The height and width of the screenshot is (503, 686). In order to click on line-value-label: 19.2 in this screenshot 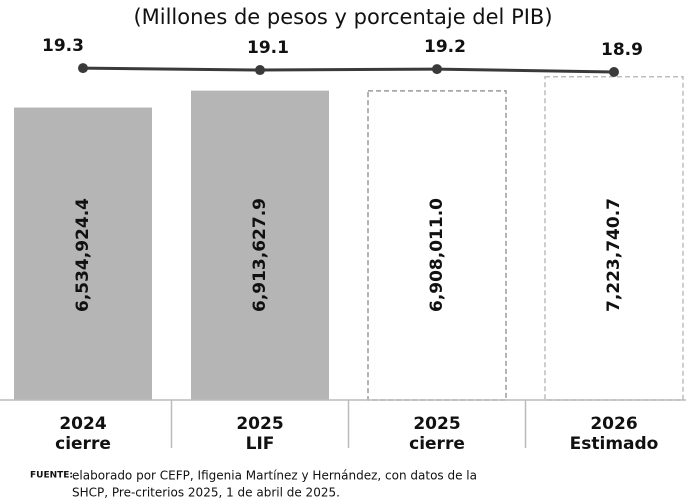, I will do `click(445, 47)`.